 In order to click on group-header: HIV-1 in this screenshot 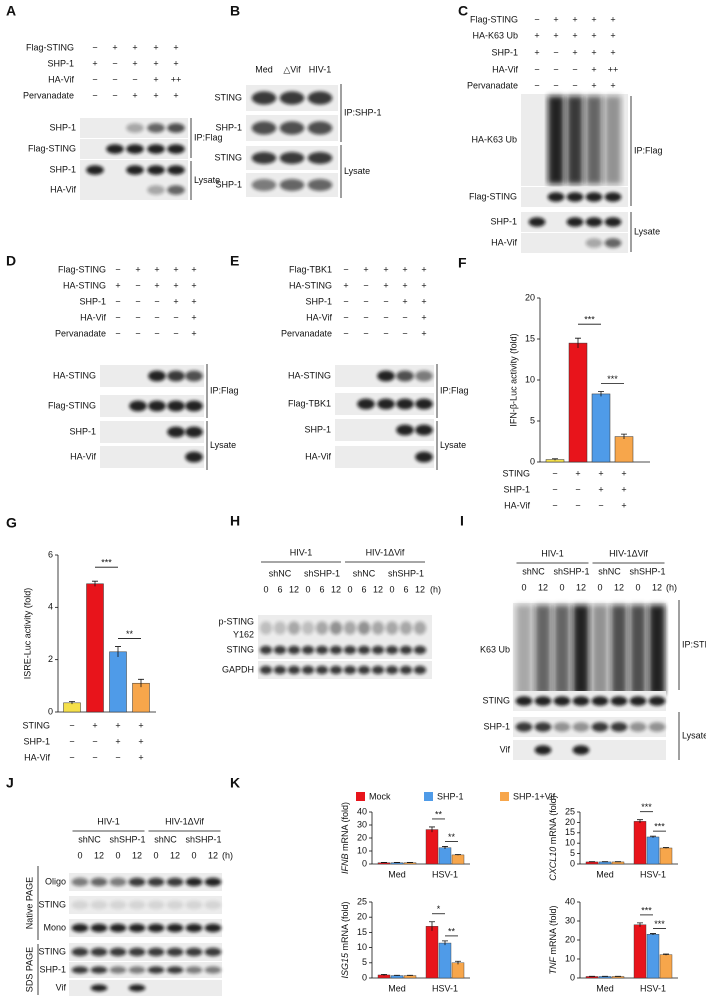, I will do `click(301, 552)`.